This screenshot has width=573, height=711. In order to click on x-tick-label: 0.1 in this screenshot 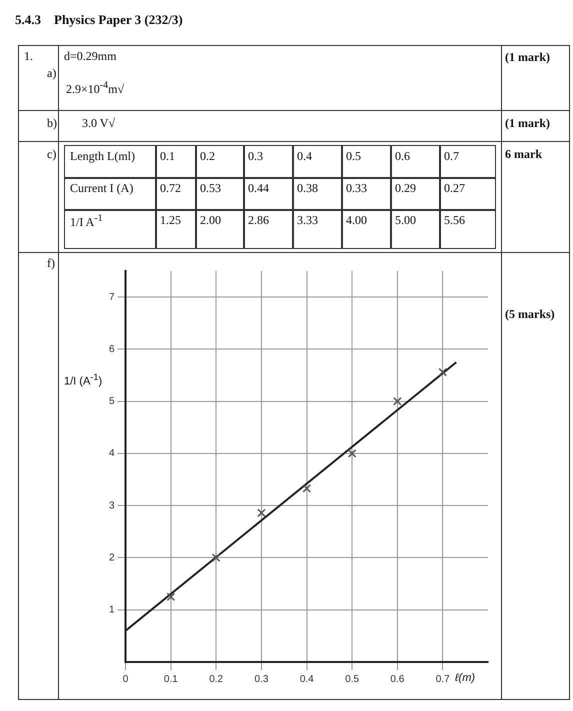, I will do `click(171, 679)`.